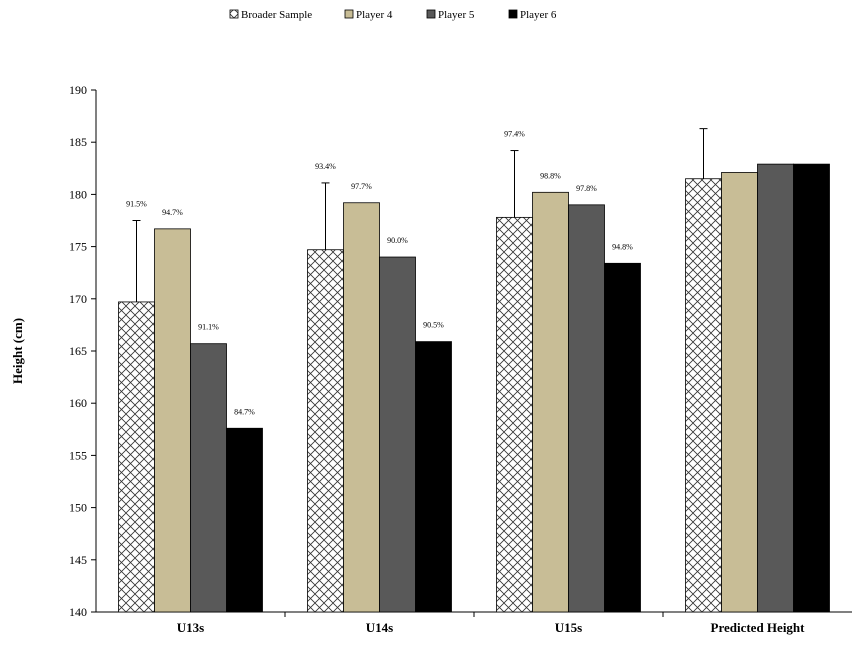  Describe the element at coordinates (208, 327) in the screenshot. I see `data-label: 91.1%` at that location.